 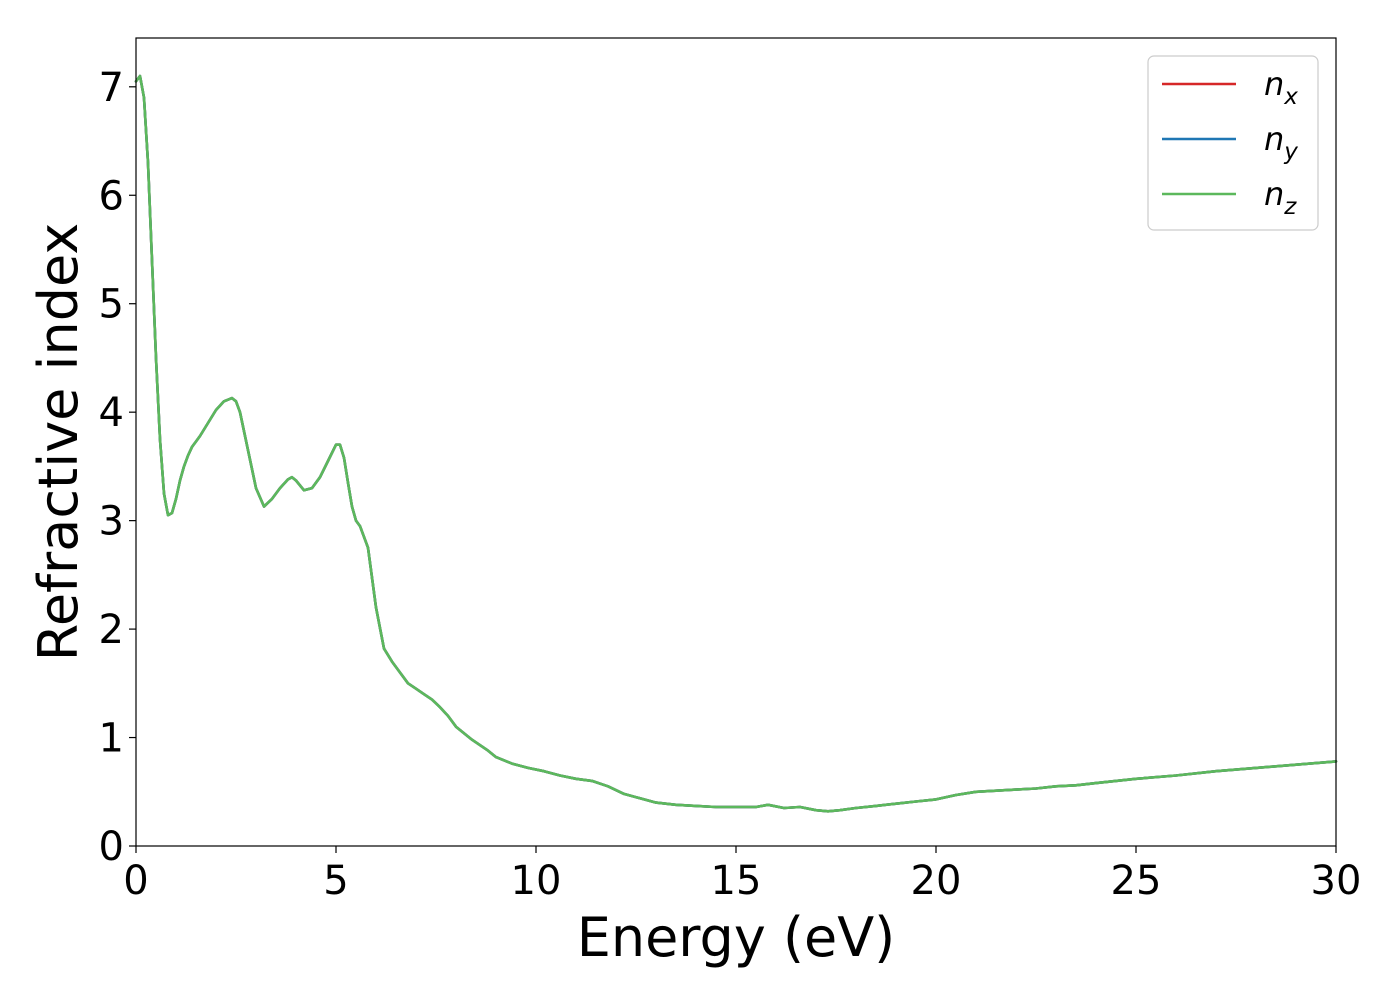 What do you see at coordinates (111, 522) in the screenshot?
I see `y-tick-label: 3` at bounding box center [111, 522].